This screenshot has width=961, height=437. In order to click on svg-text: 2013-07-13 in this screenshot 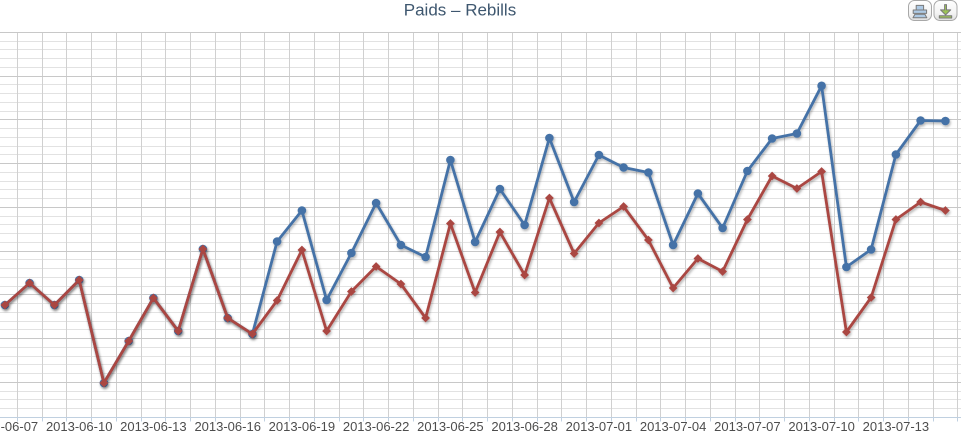, I will do `click(896, 426)`.